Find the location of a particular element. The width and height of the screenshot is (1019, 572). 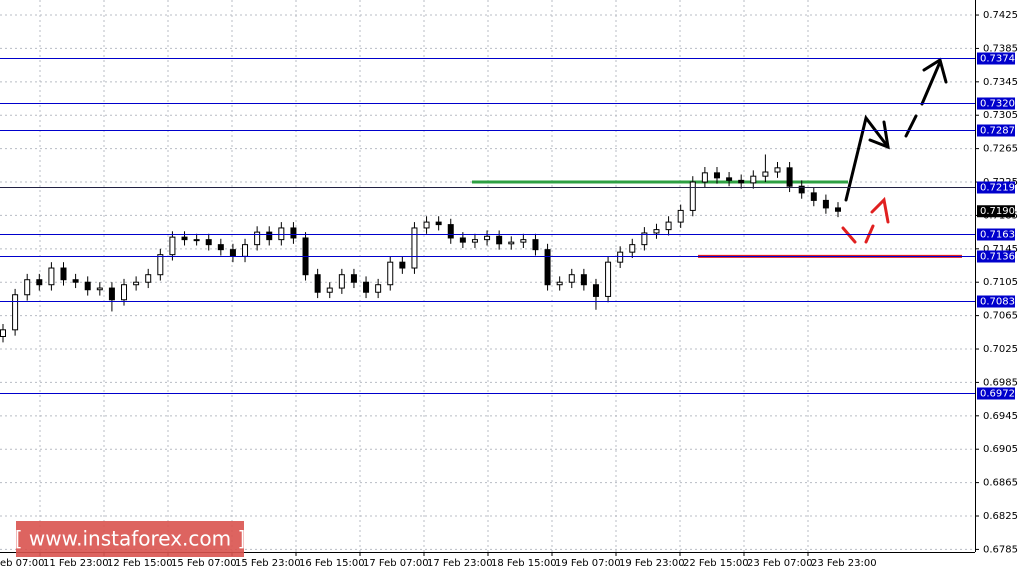

x-tick-label: 12 Feb 15:00 is located at coordinates (140, 563).